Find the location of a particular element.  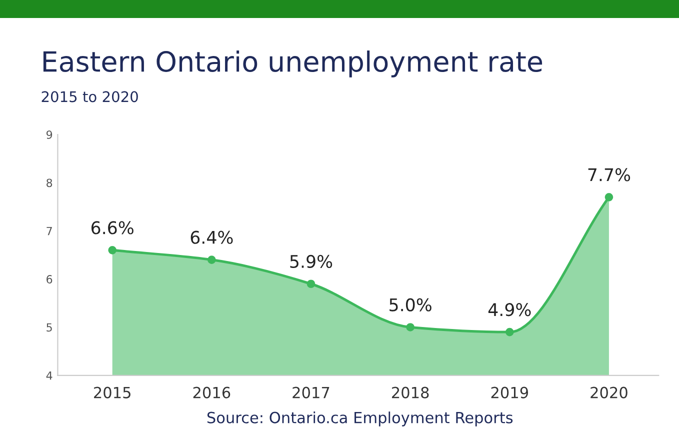

y-tick-label: 6 is located at coordinates (49, 279).